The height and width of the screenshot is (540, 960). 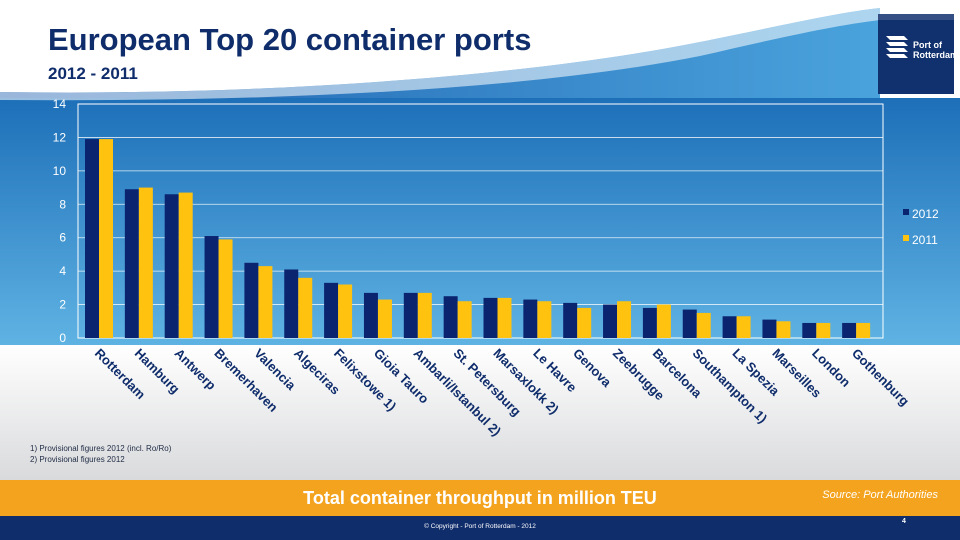 I want to click on page-title: European Top 20 container ports, so click(x=290, y=39).